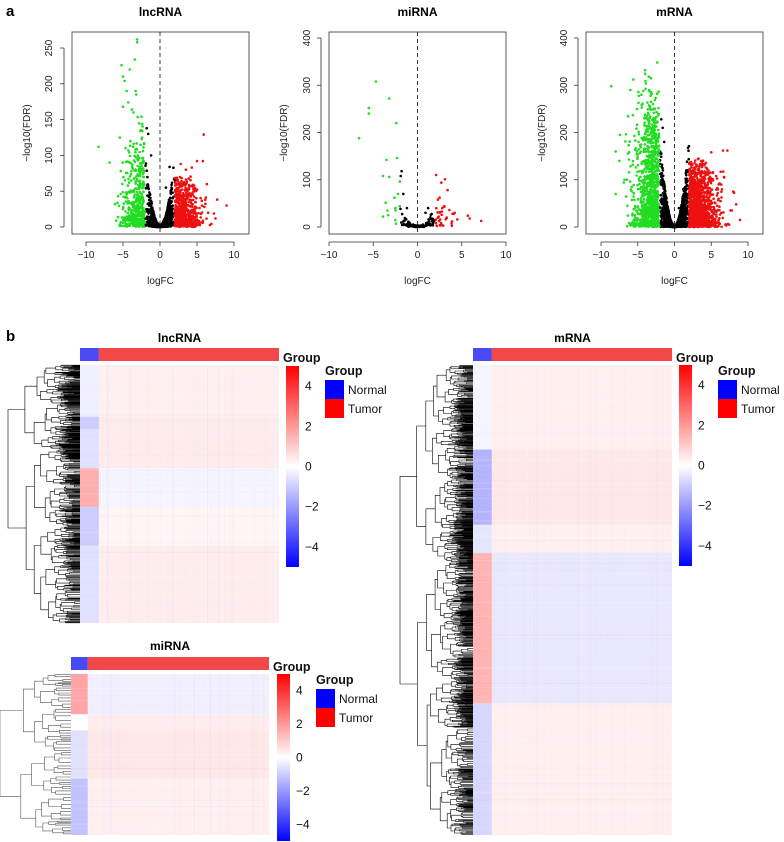 The width and height of the screenshot is (784, 842). What do you see at coordinates (160, 133) in the screenshot?
I see `plot-frame` at bounding box center [160, 133].